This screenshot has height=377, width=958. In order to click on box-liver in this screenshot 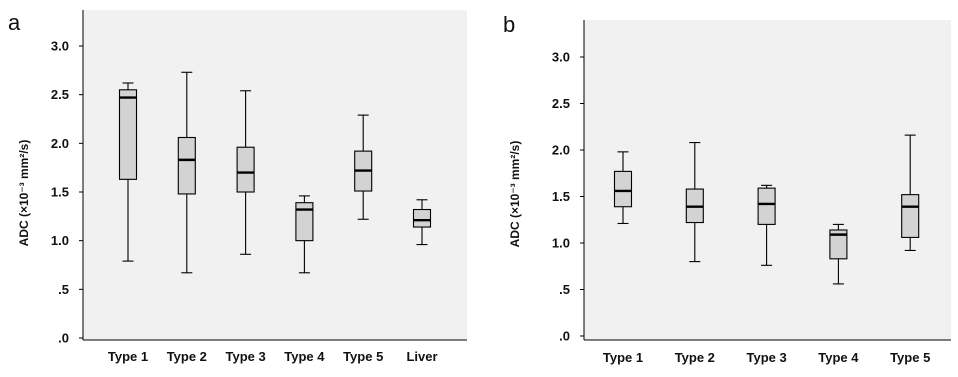, I will do `click(422, 222)`.